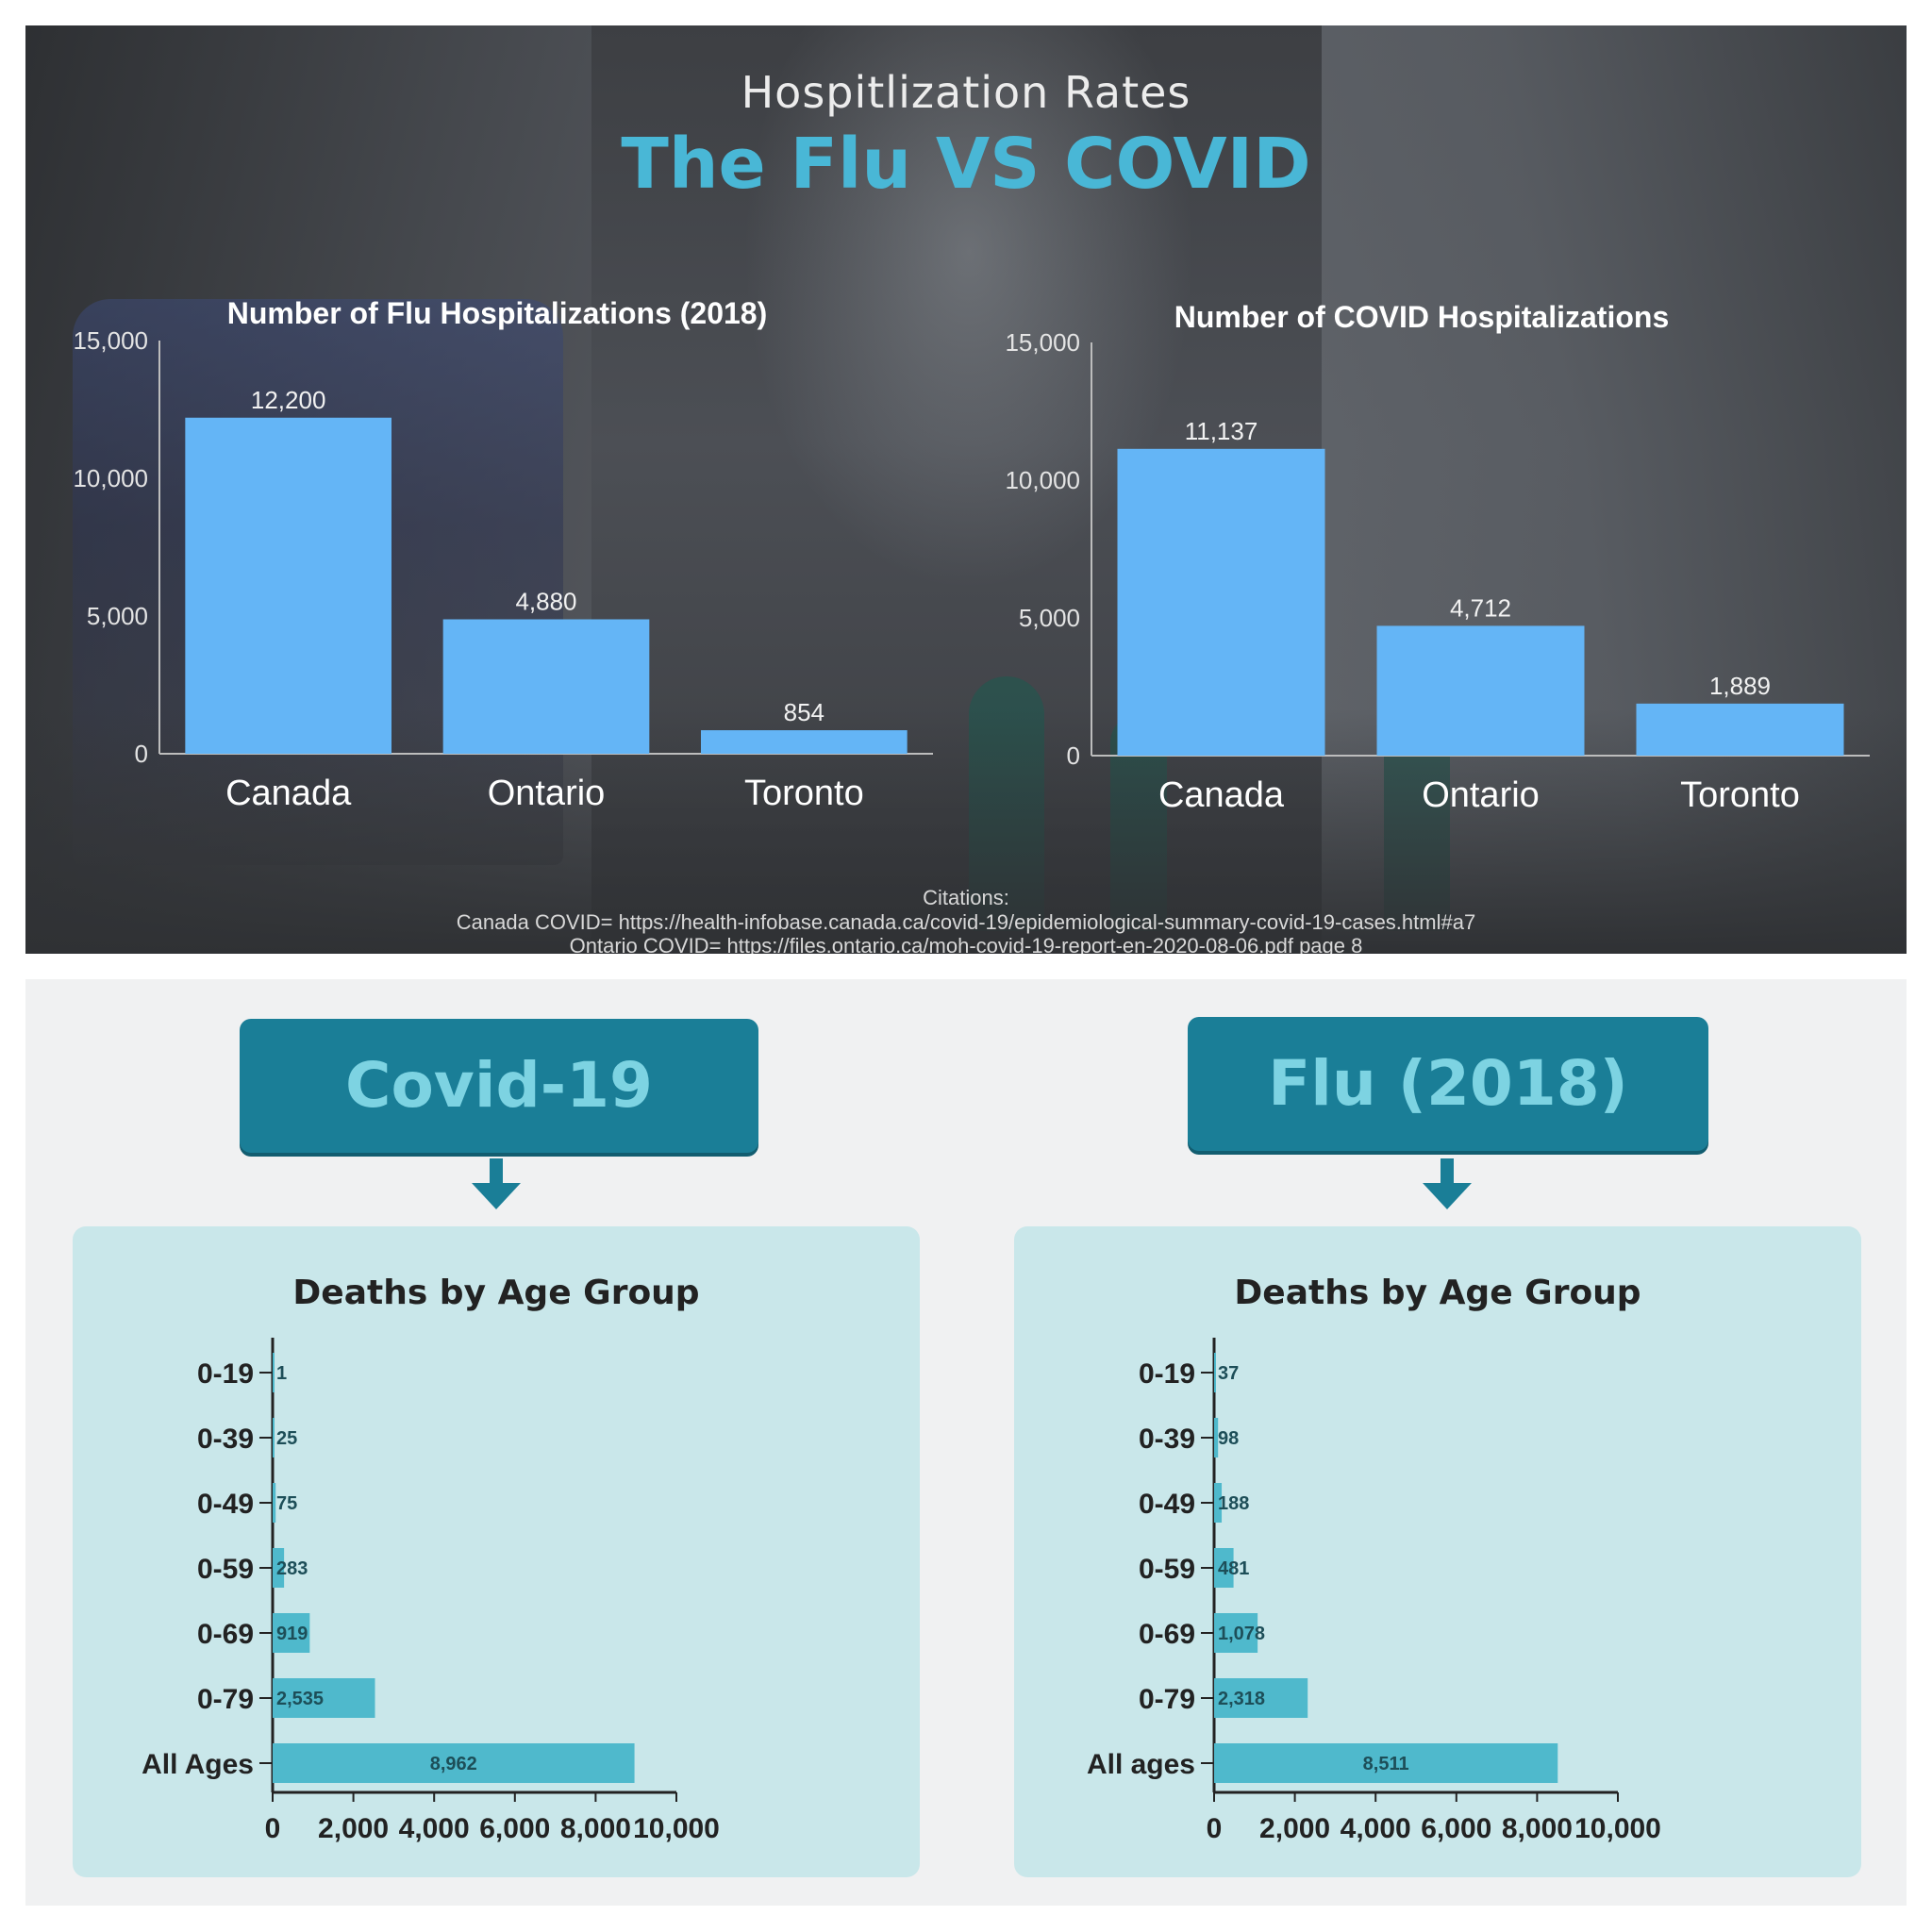  I want to click on citations-label: Citations:, so click(966, 898).